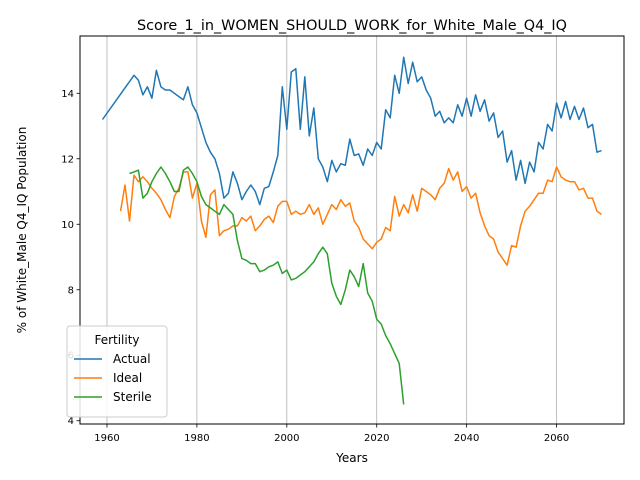  What do you see at coordinates (331, 434) in the screenshot?
I see `x-axis-ticks: 1960 1980 2000 2020 2040 2060` at bounding box center [331, 434].